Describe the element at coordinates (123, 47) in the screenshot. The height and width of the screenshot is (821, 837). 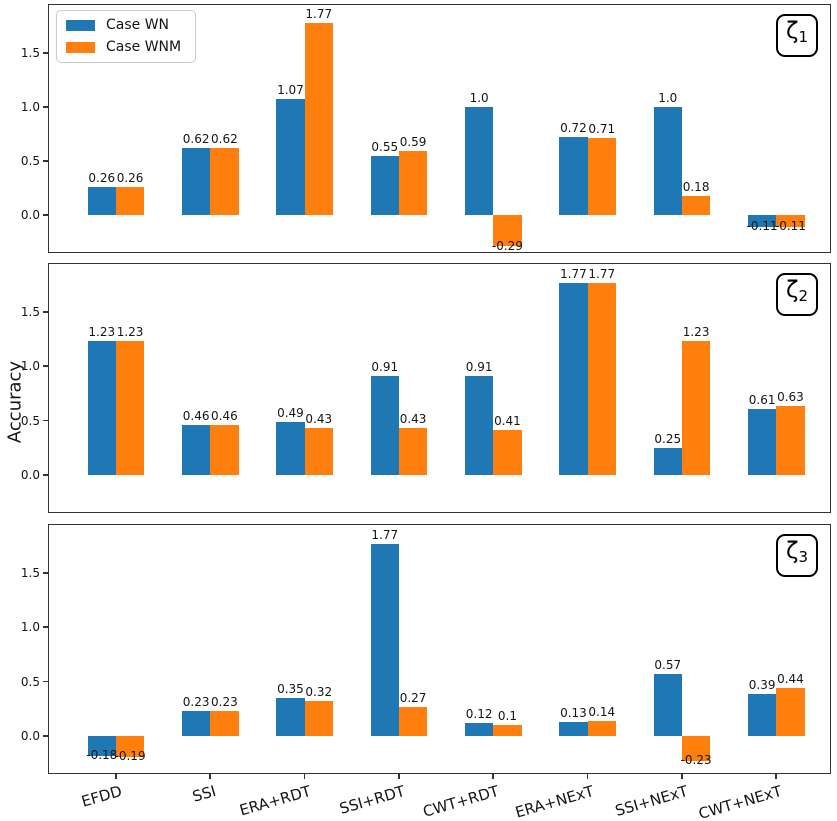
I see `legend-item-case-wnm: Case WNM` at that location.